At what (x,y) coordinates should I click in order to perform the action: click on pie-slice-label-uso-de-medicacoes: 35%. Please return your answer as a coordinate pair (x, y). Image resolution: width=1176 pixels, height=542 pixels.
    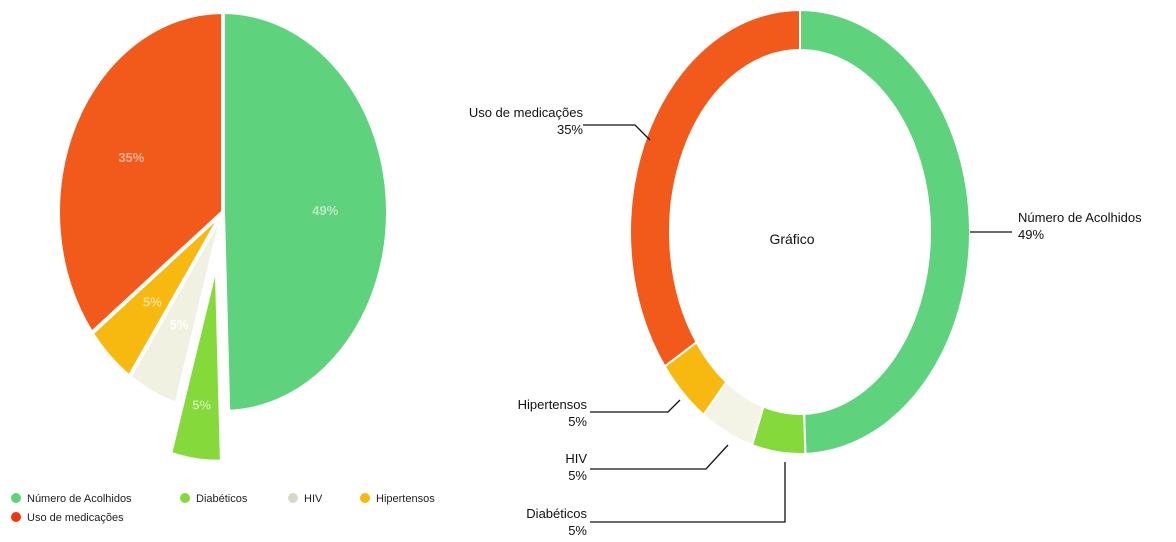
    Looking at the image, I should click on (131, 157).